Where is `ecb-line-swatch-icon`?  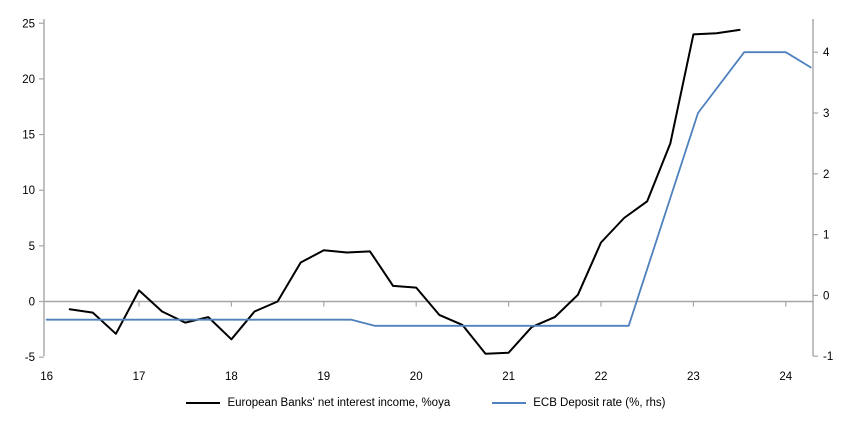 ecb-line-swatch-icon is located at coordinates (509, 403).